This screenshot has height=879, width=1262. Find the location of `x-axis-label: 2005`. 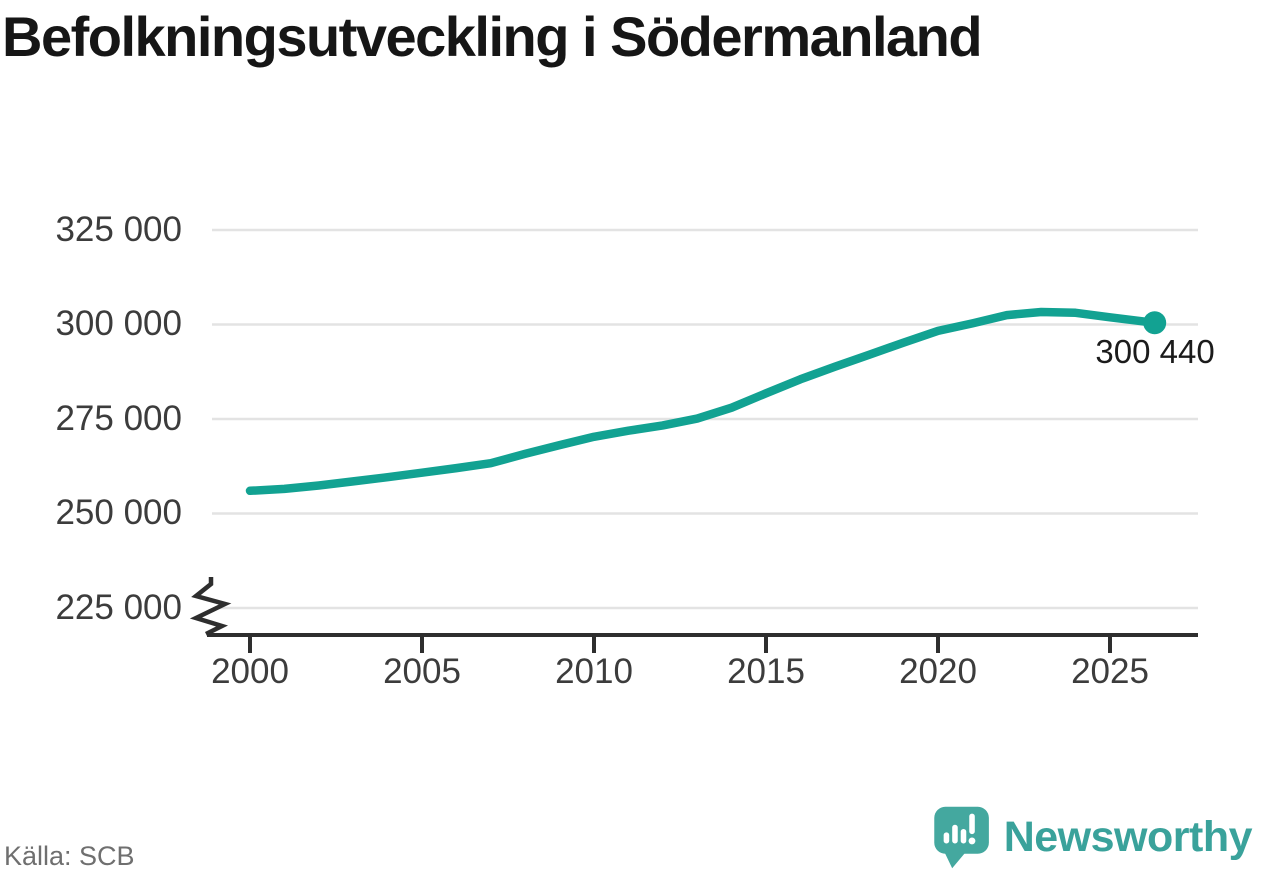

x-axis-label: 2005 is located at coordinates (422, 671).